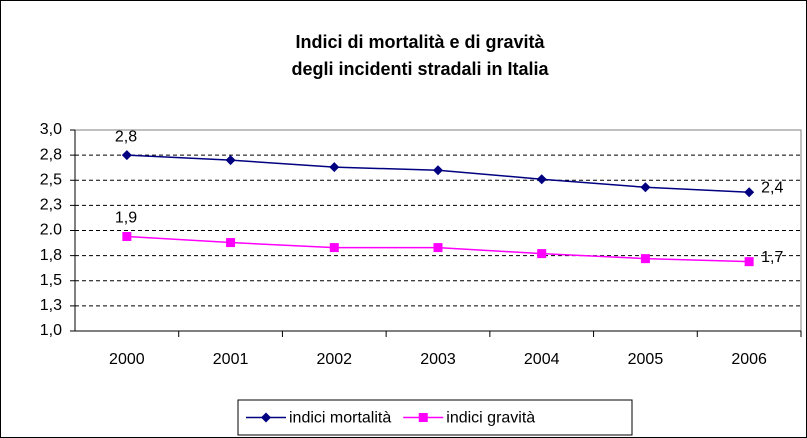  What do you see at coordinates (340, 418) in the screenshot?
I see `legend-label: indici mortalità` at bounding box center [340, 418].